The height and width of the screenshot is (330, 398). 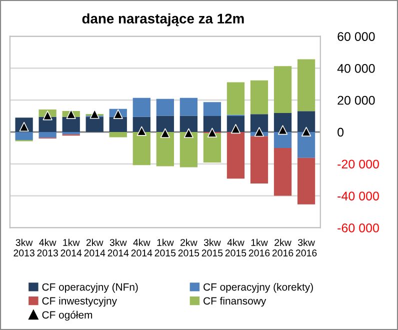 What do you see at coordinates (141, 247) in the screenshot?
I see `x-tick-label: 4kw 2014` at bounding box center [141, 247].